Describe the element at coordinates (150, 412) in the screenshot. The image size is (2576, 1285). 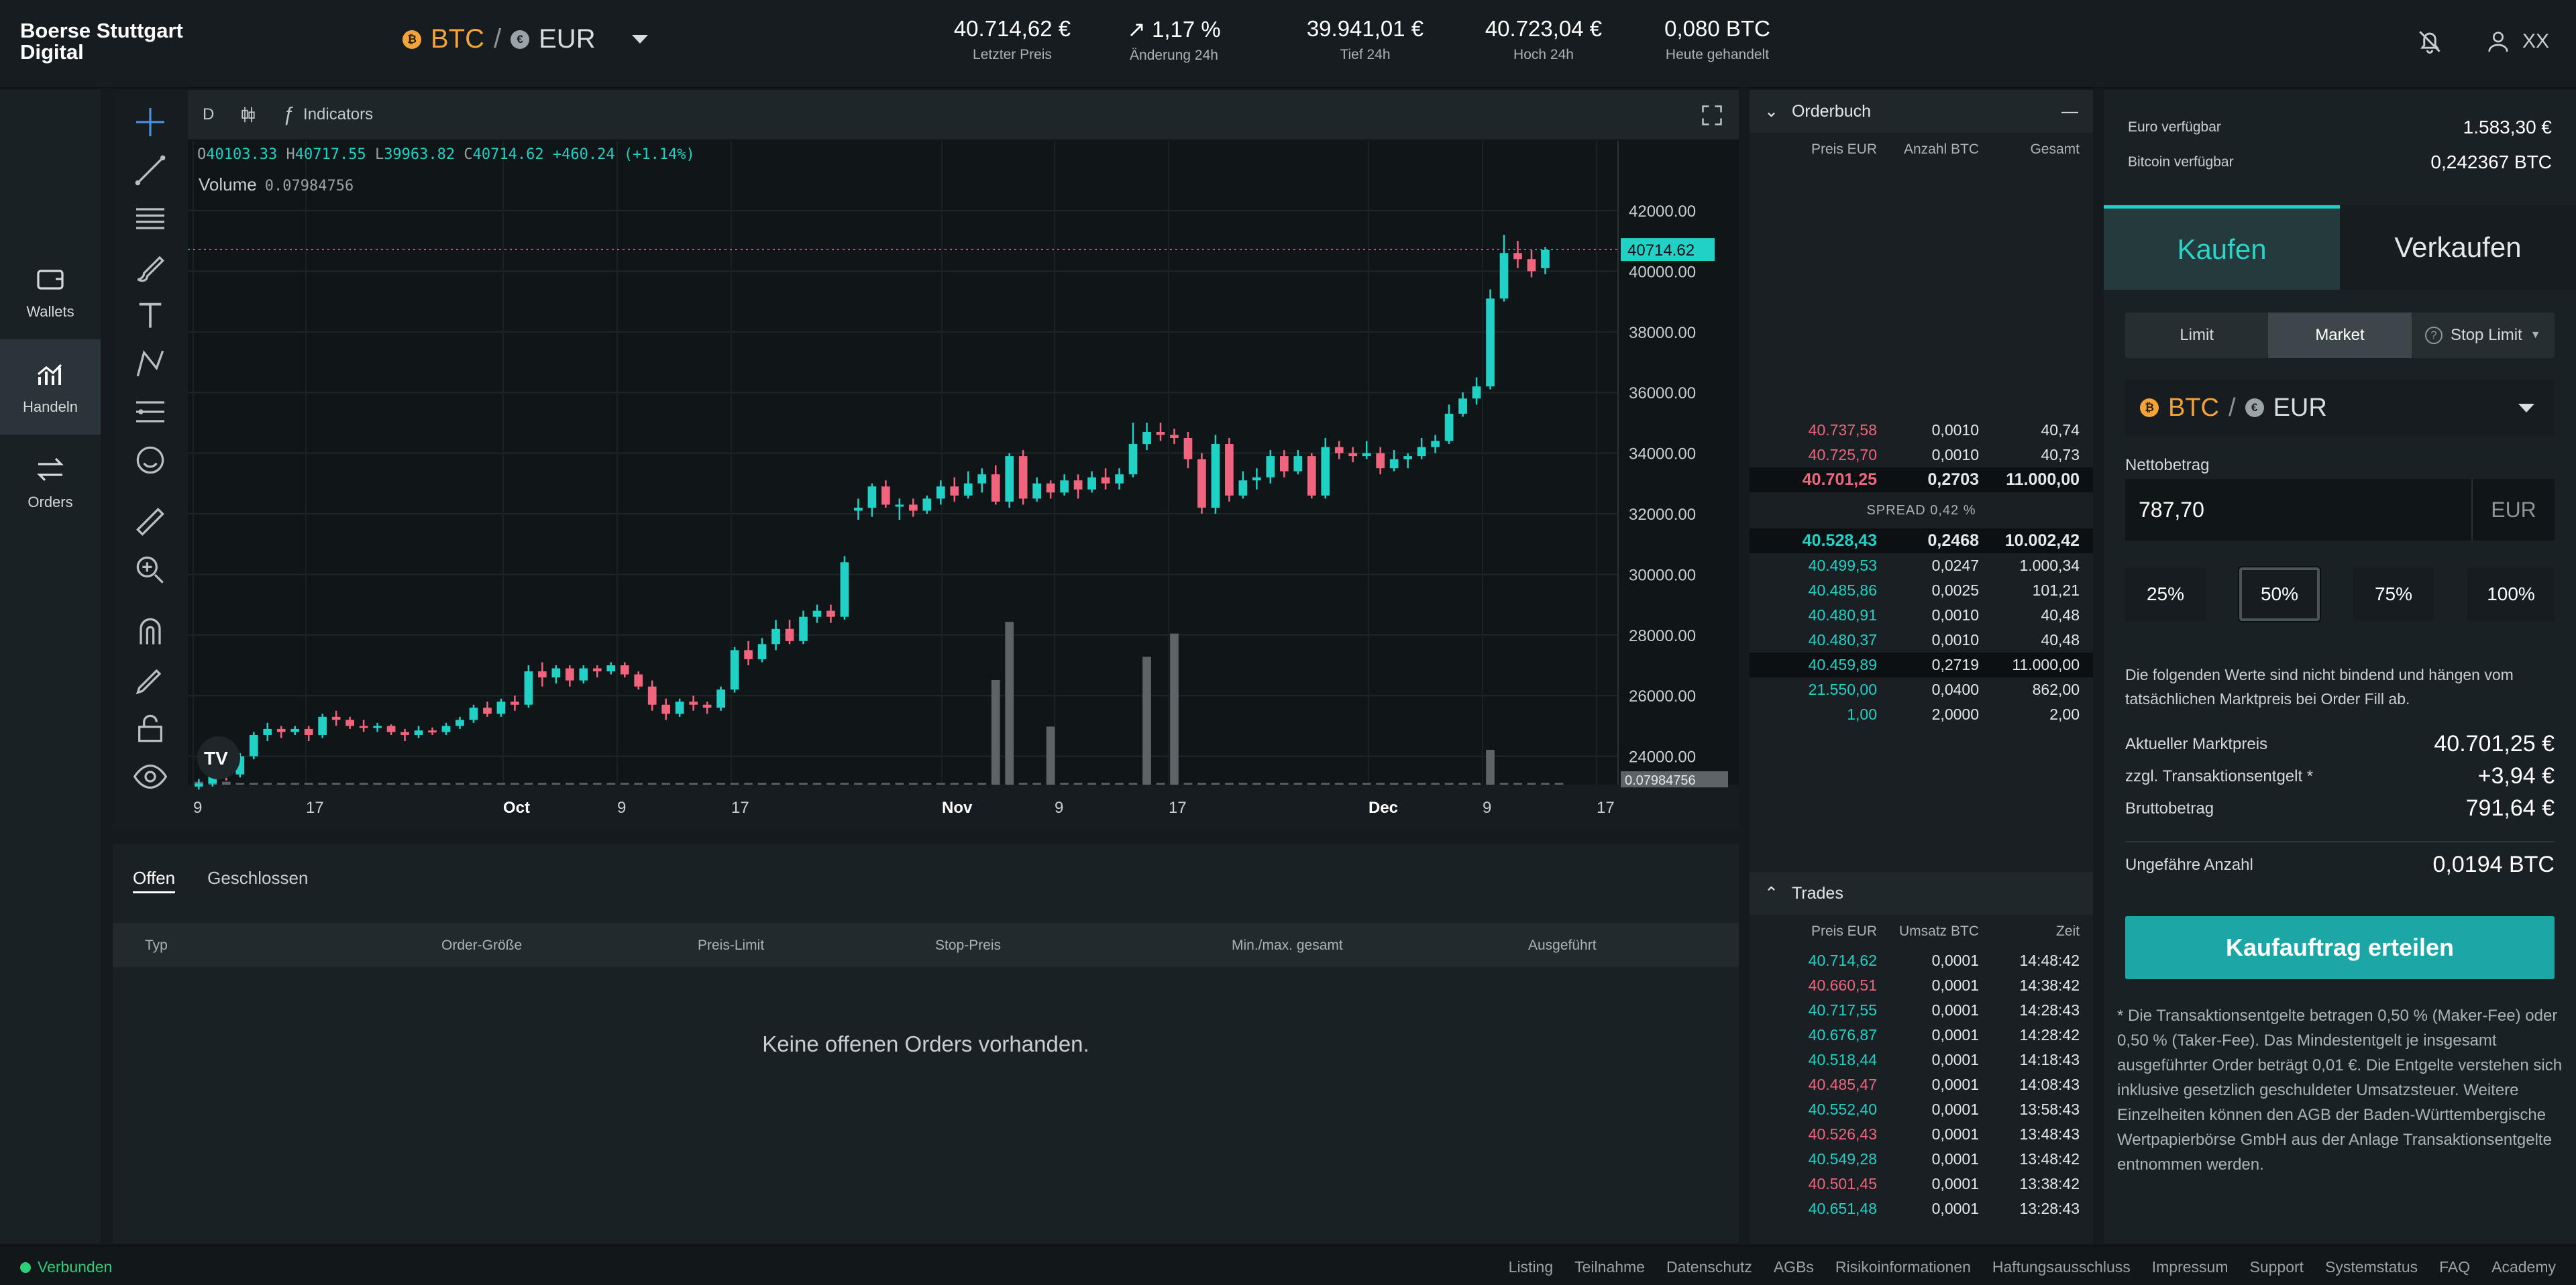
I see `prediction-icon` at that location.